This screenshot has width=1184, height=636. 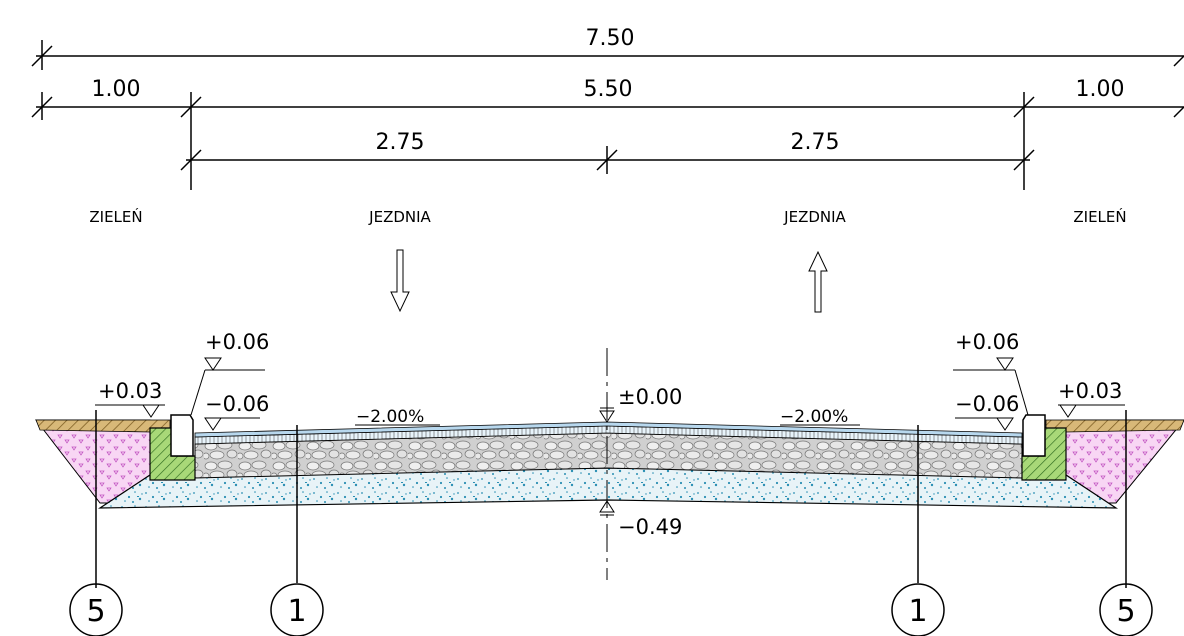 I want to click on callout-circle-4: 5, so click(x=1126, y=609).